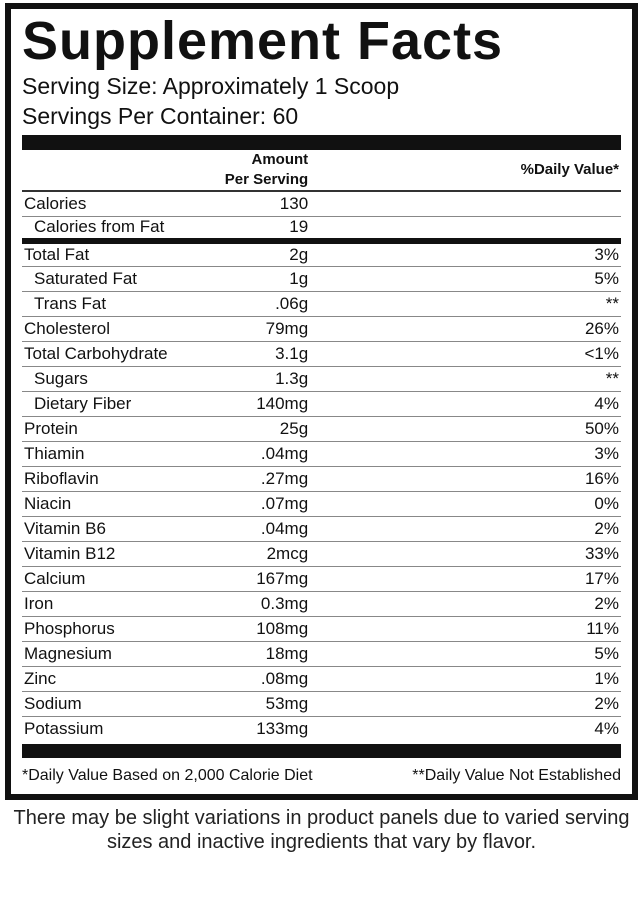 The image size is (643, 905). Describe the element at coordinates (551, 554) in the screenshot. I see `nutrient-daily-value: 33%` at that location.